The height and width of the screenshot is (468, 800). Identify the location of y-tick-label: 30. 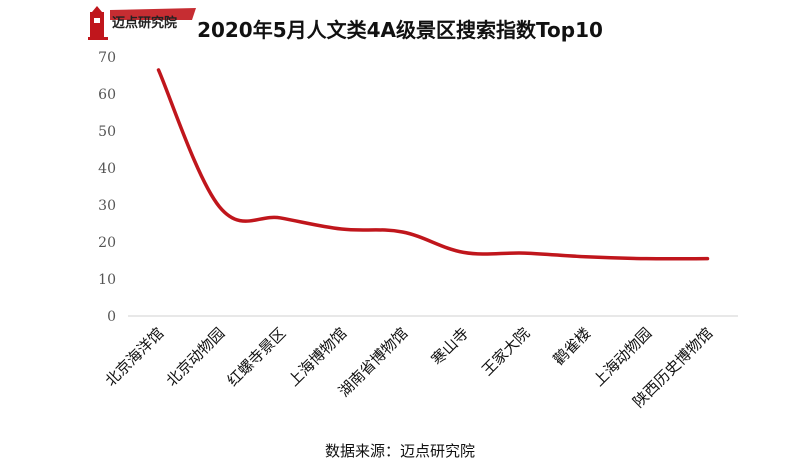
(107, 206).